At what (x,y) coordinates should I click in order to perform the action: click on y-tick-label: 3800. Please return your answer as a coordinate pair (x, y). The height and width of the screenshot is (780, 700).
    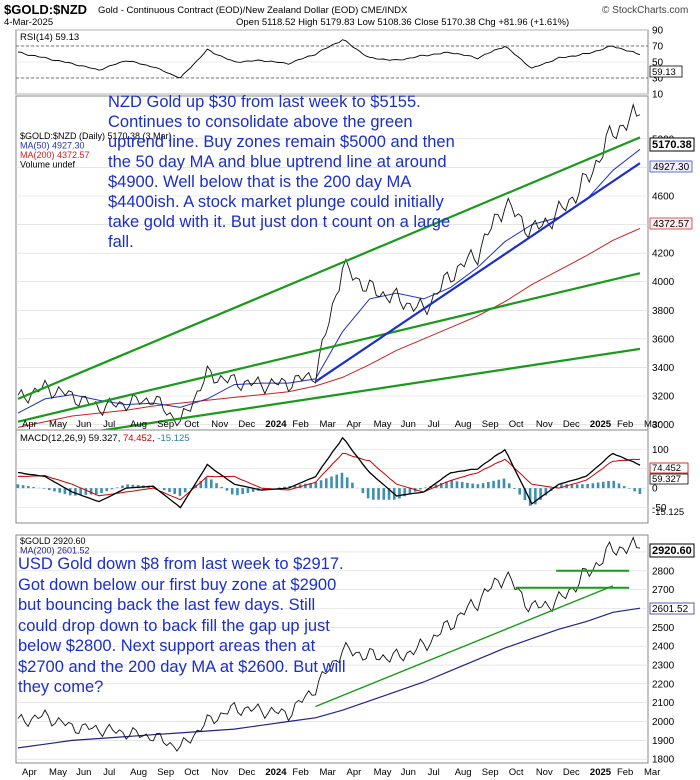
    Looking at the image, I should click on (663, 311).